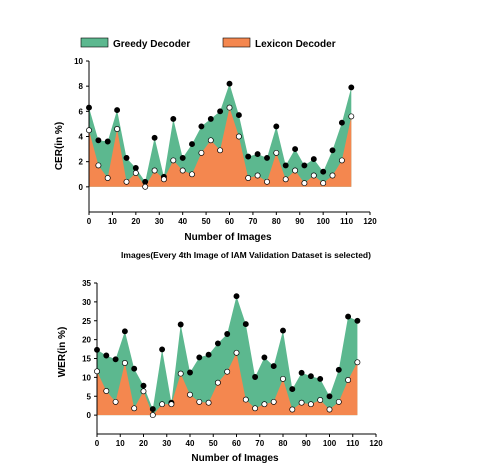 The width and height of the screenshot is (479, 471). I want to click on cer-x-tick-label: 120, so click(370, 221).